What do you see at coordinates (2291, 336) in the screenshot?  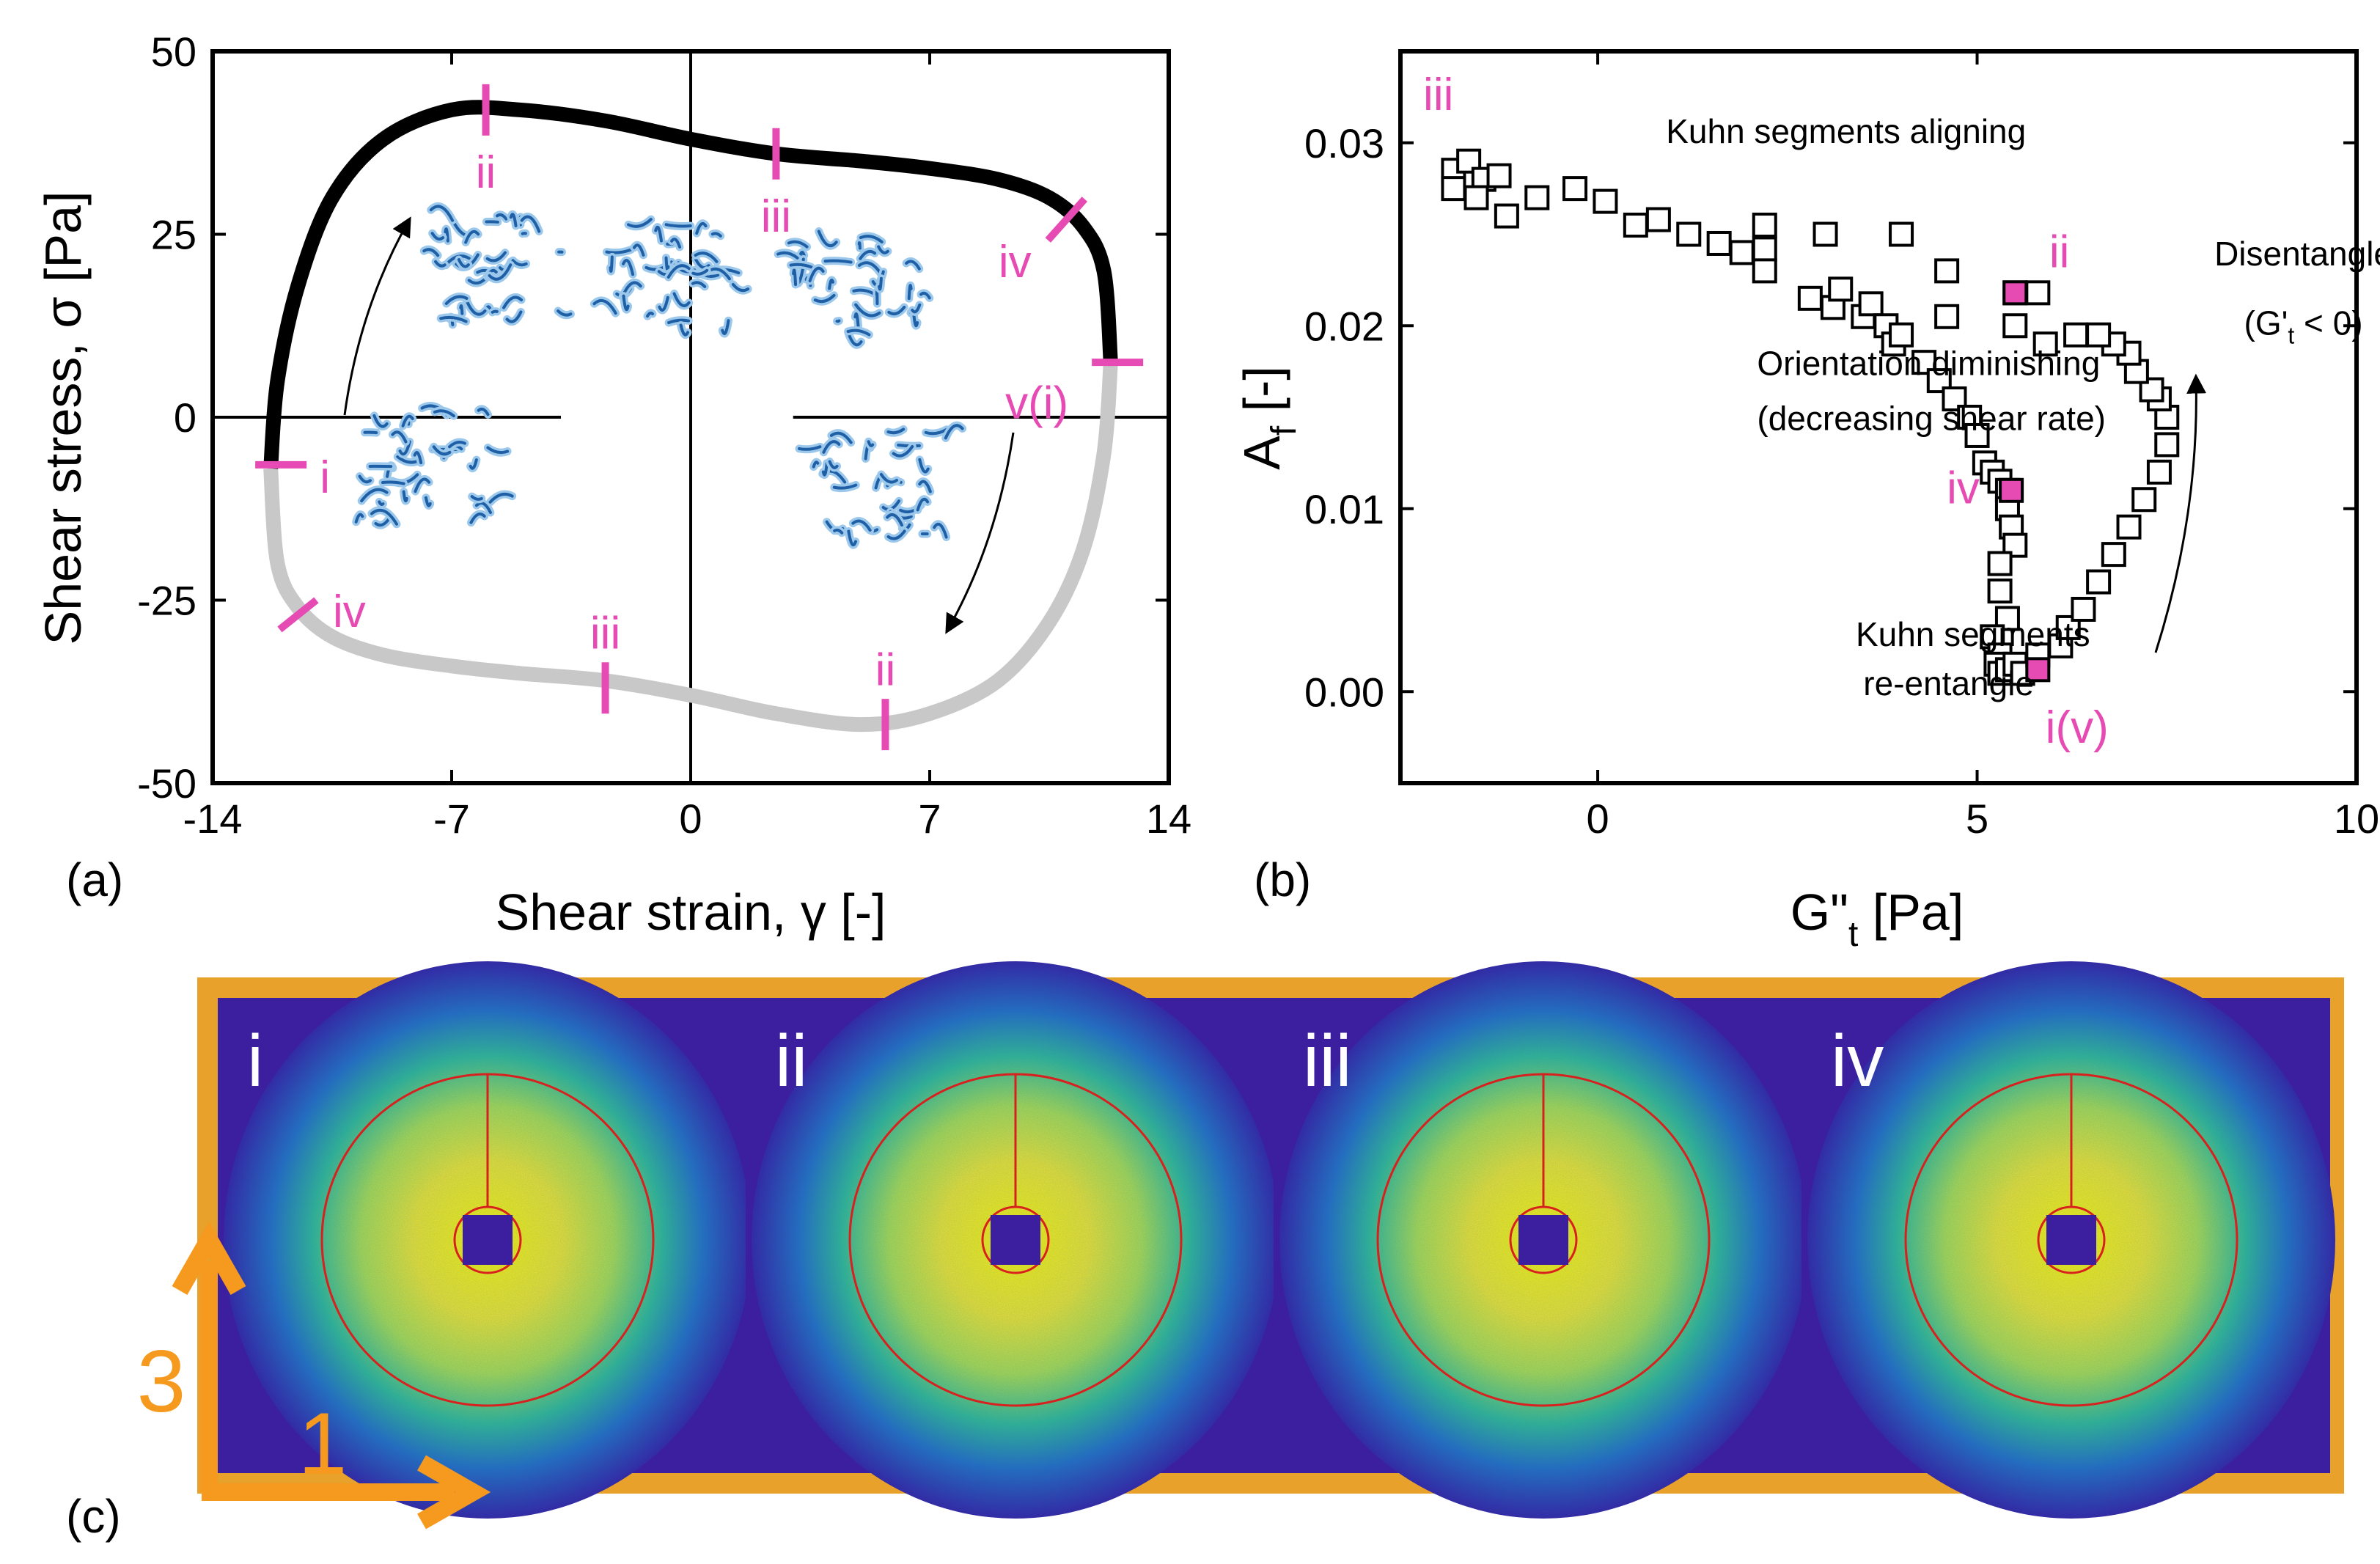 I see `annotation-disentangle-sub: t` at bounding box center [2291, 336].